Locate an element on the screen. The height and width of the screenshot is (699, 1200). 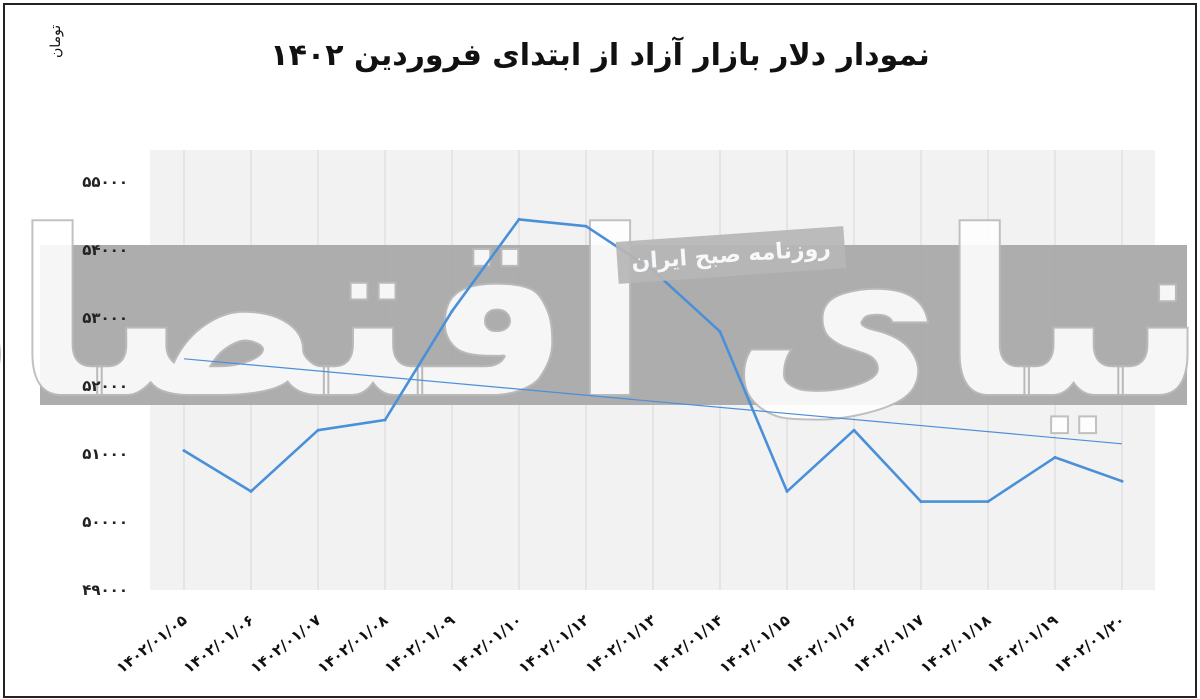
y-tick-label: ۵۵۰۰۰ is located at coordinates (105, 182).